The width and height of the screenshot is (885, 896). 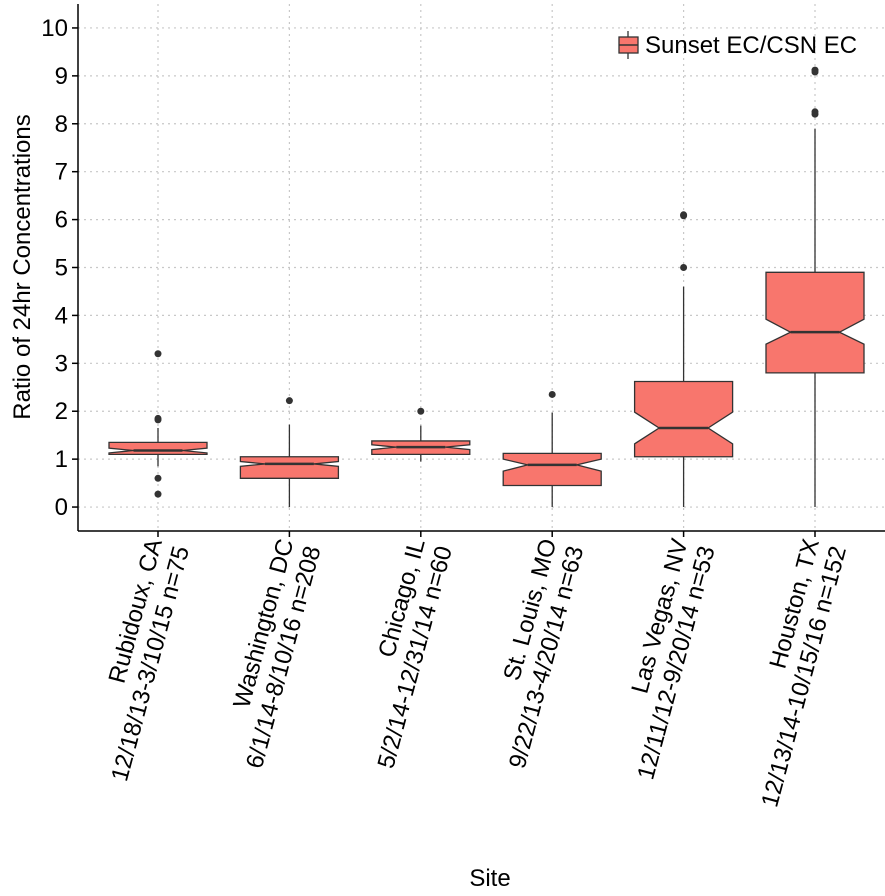 I want to click on y-tick-label: 3, so click(x=61, y=363).